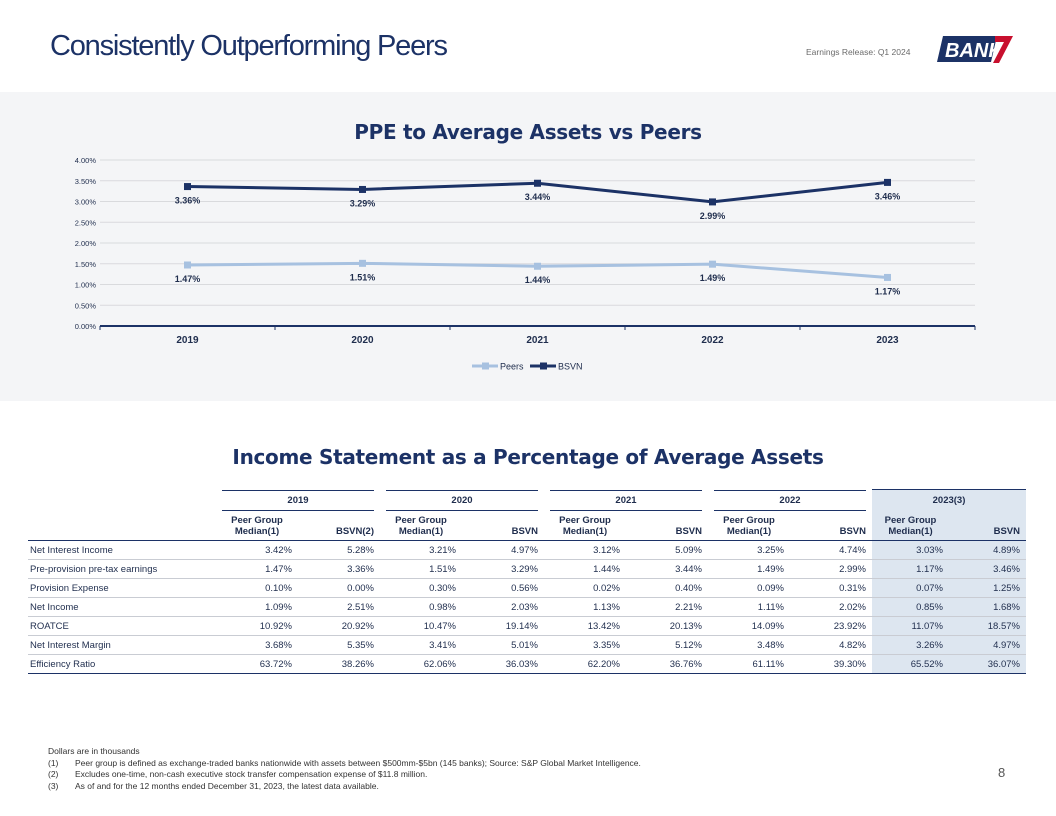 This screenshot has height=816, width=1056. What do you see at coordinates (987, 550) in the screenshot?
I see `table-cell: 4.89%` at bounding box center [987, 550].